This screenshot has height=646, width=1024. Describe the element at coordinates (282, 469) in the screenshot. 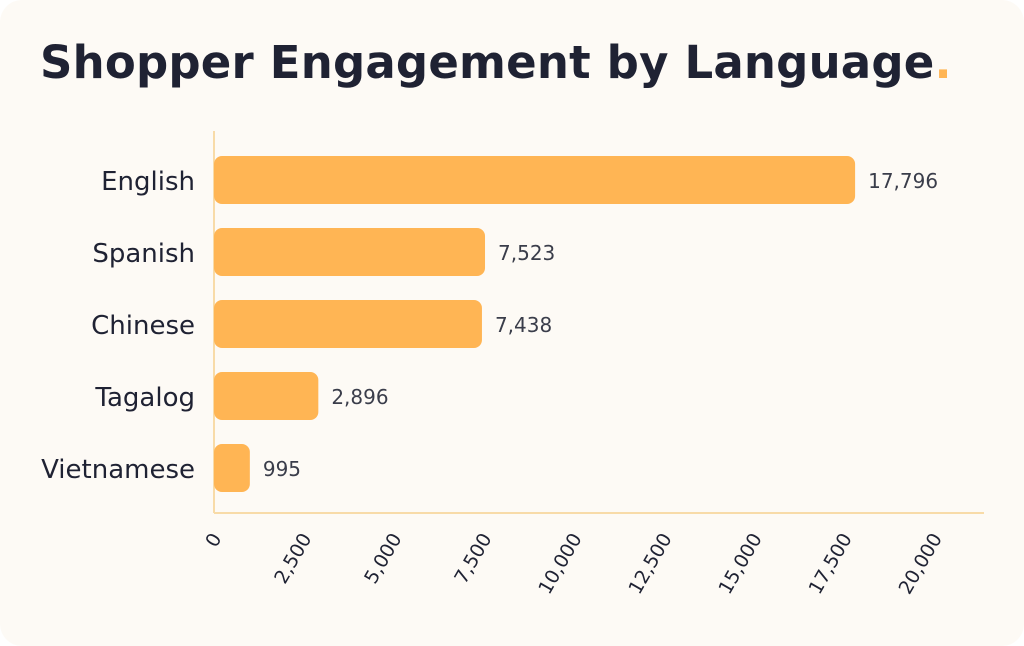

I see `value-label-vietnamese: 995` at that location.